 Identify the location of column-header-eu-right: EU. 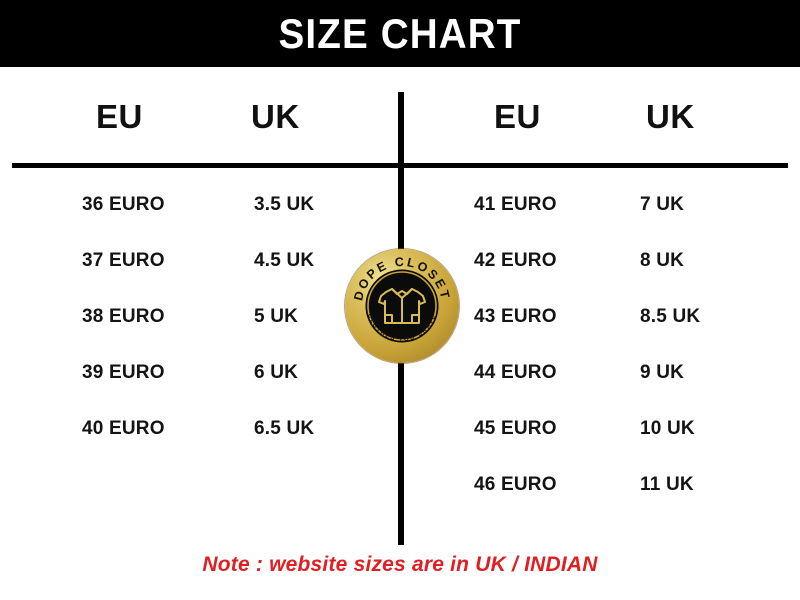
(517, 116).